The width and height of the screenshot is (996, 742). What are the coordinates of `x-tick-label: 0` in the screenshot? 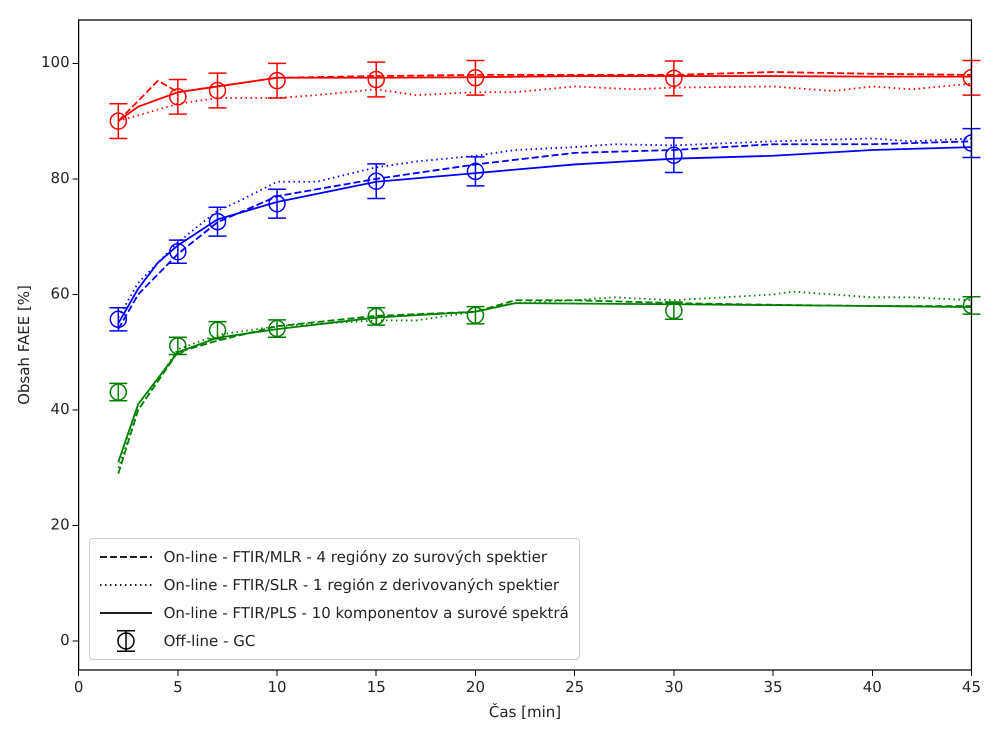 It's located at (79, 687).